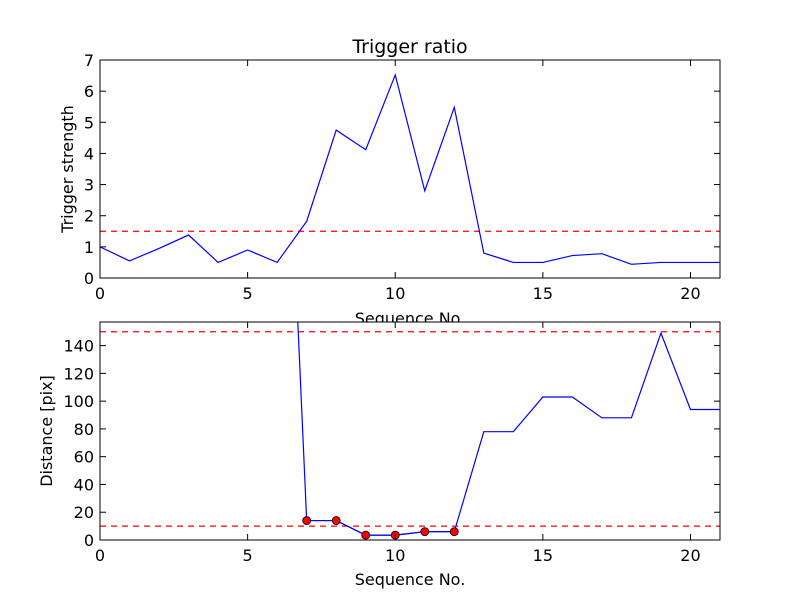  I want to click on y-tick-label: 80, so click(84, 429).